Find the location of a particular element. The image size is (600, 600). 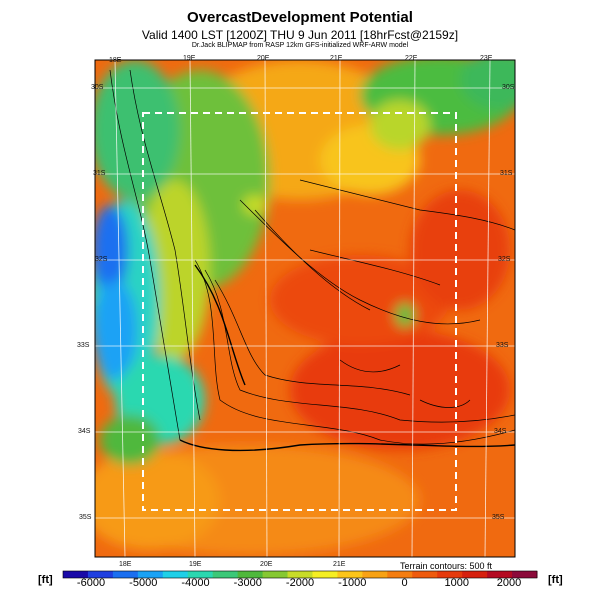

colorbar-frame is located at coordinates (300, 574).